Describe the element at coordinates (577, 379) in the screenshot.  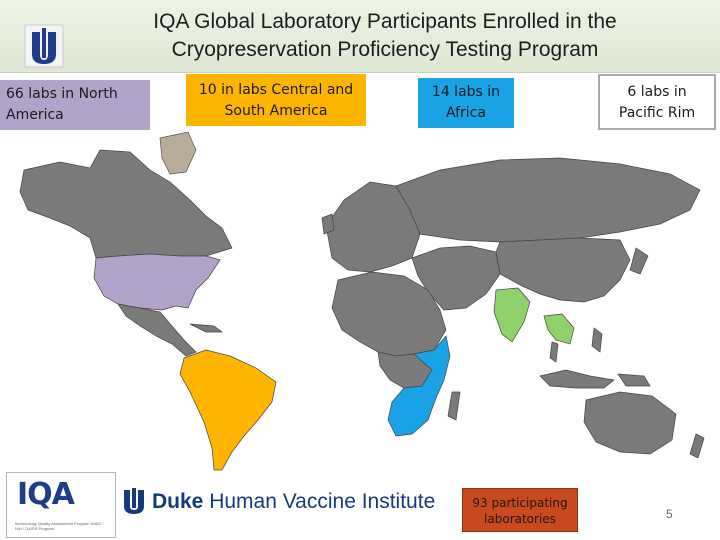
I see `indonesia-shape` at that location.